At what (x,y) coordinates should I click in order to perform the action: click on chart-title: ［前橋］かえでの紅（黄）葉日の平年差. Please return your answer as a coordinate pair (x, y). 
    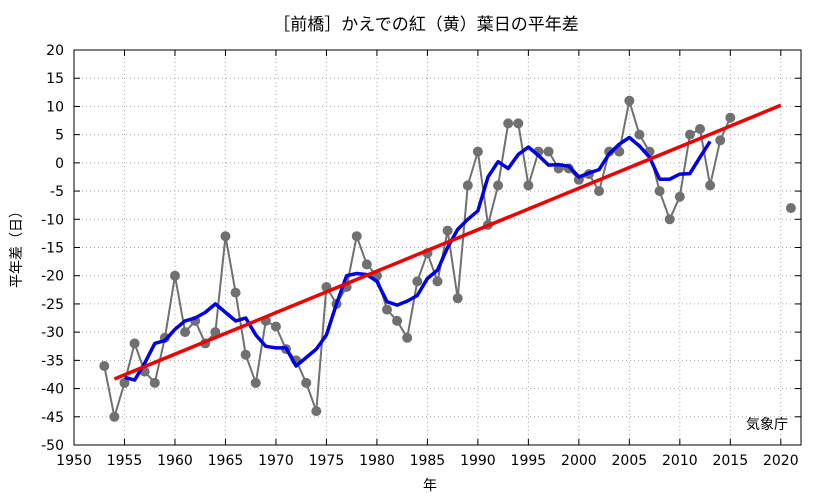
    Looking at the image, I should click on (426, 25).